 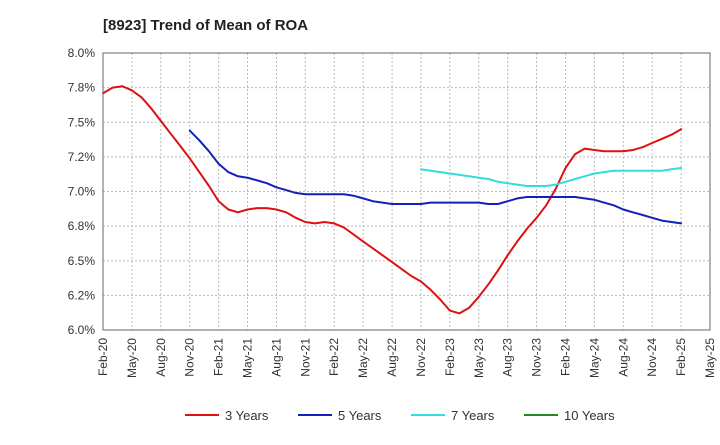 What do you see at coordinates (248, 358) in the screenshot?
I see `x-tick-label: May-21` at bounding box center [248, 358].